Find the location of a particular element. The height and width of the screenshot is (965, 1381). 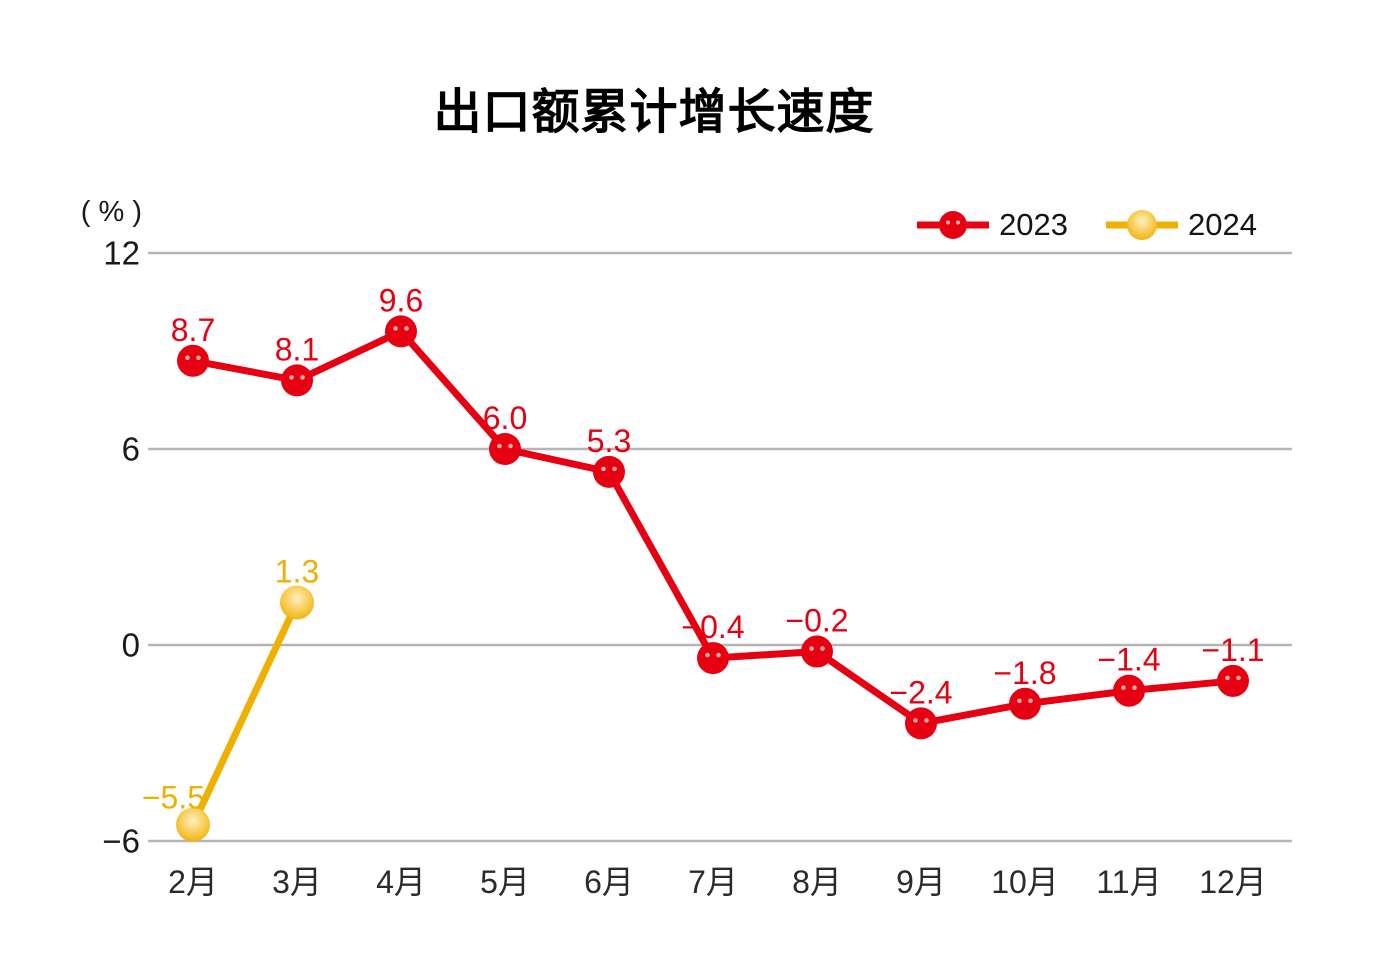

data-label-2024: −5.5 is located at coordinates (173, 798).